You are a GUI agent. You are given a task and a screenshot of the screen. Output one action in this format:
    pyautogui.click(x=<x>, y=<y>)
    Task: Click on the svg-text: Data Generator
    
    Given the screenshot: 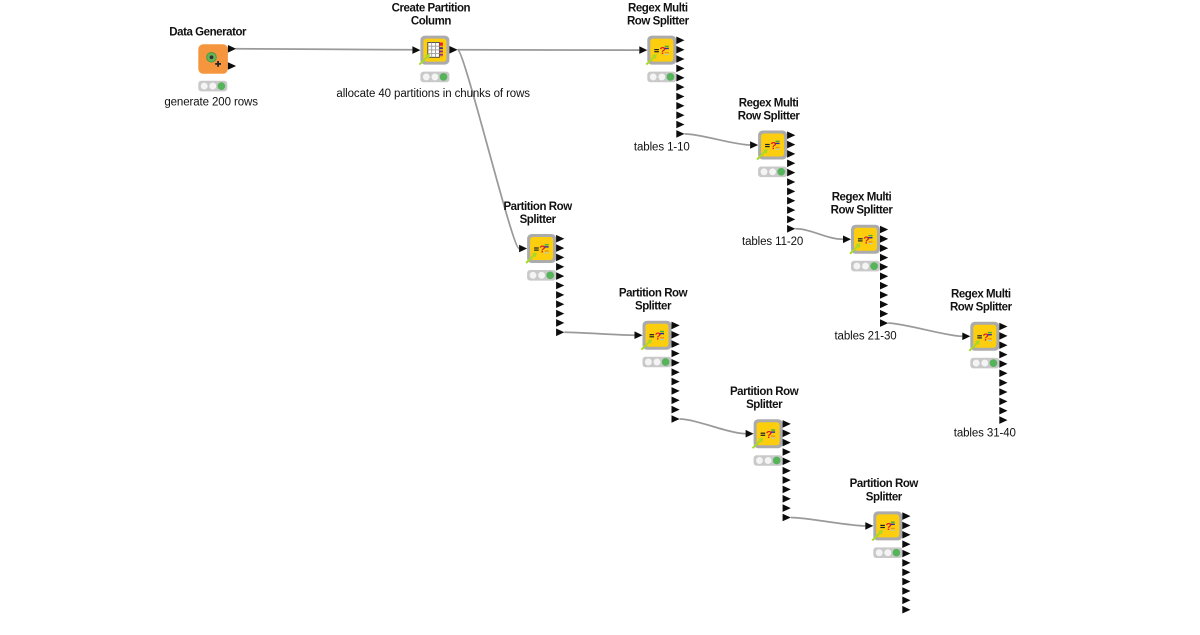 What is the action you would take?
    pyautogui.click(x=208, y=32)
    